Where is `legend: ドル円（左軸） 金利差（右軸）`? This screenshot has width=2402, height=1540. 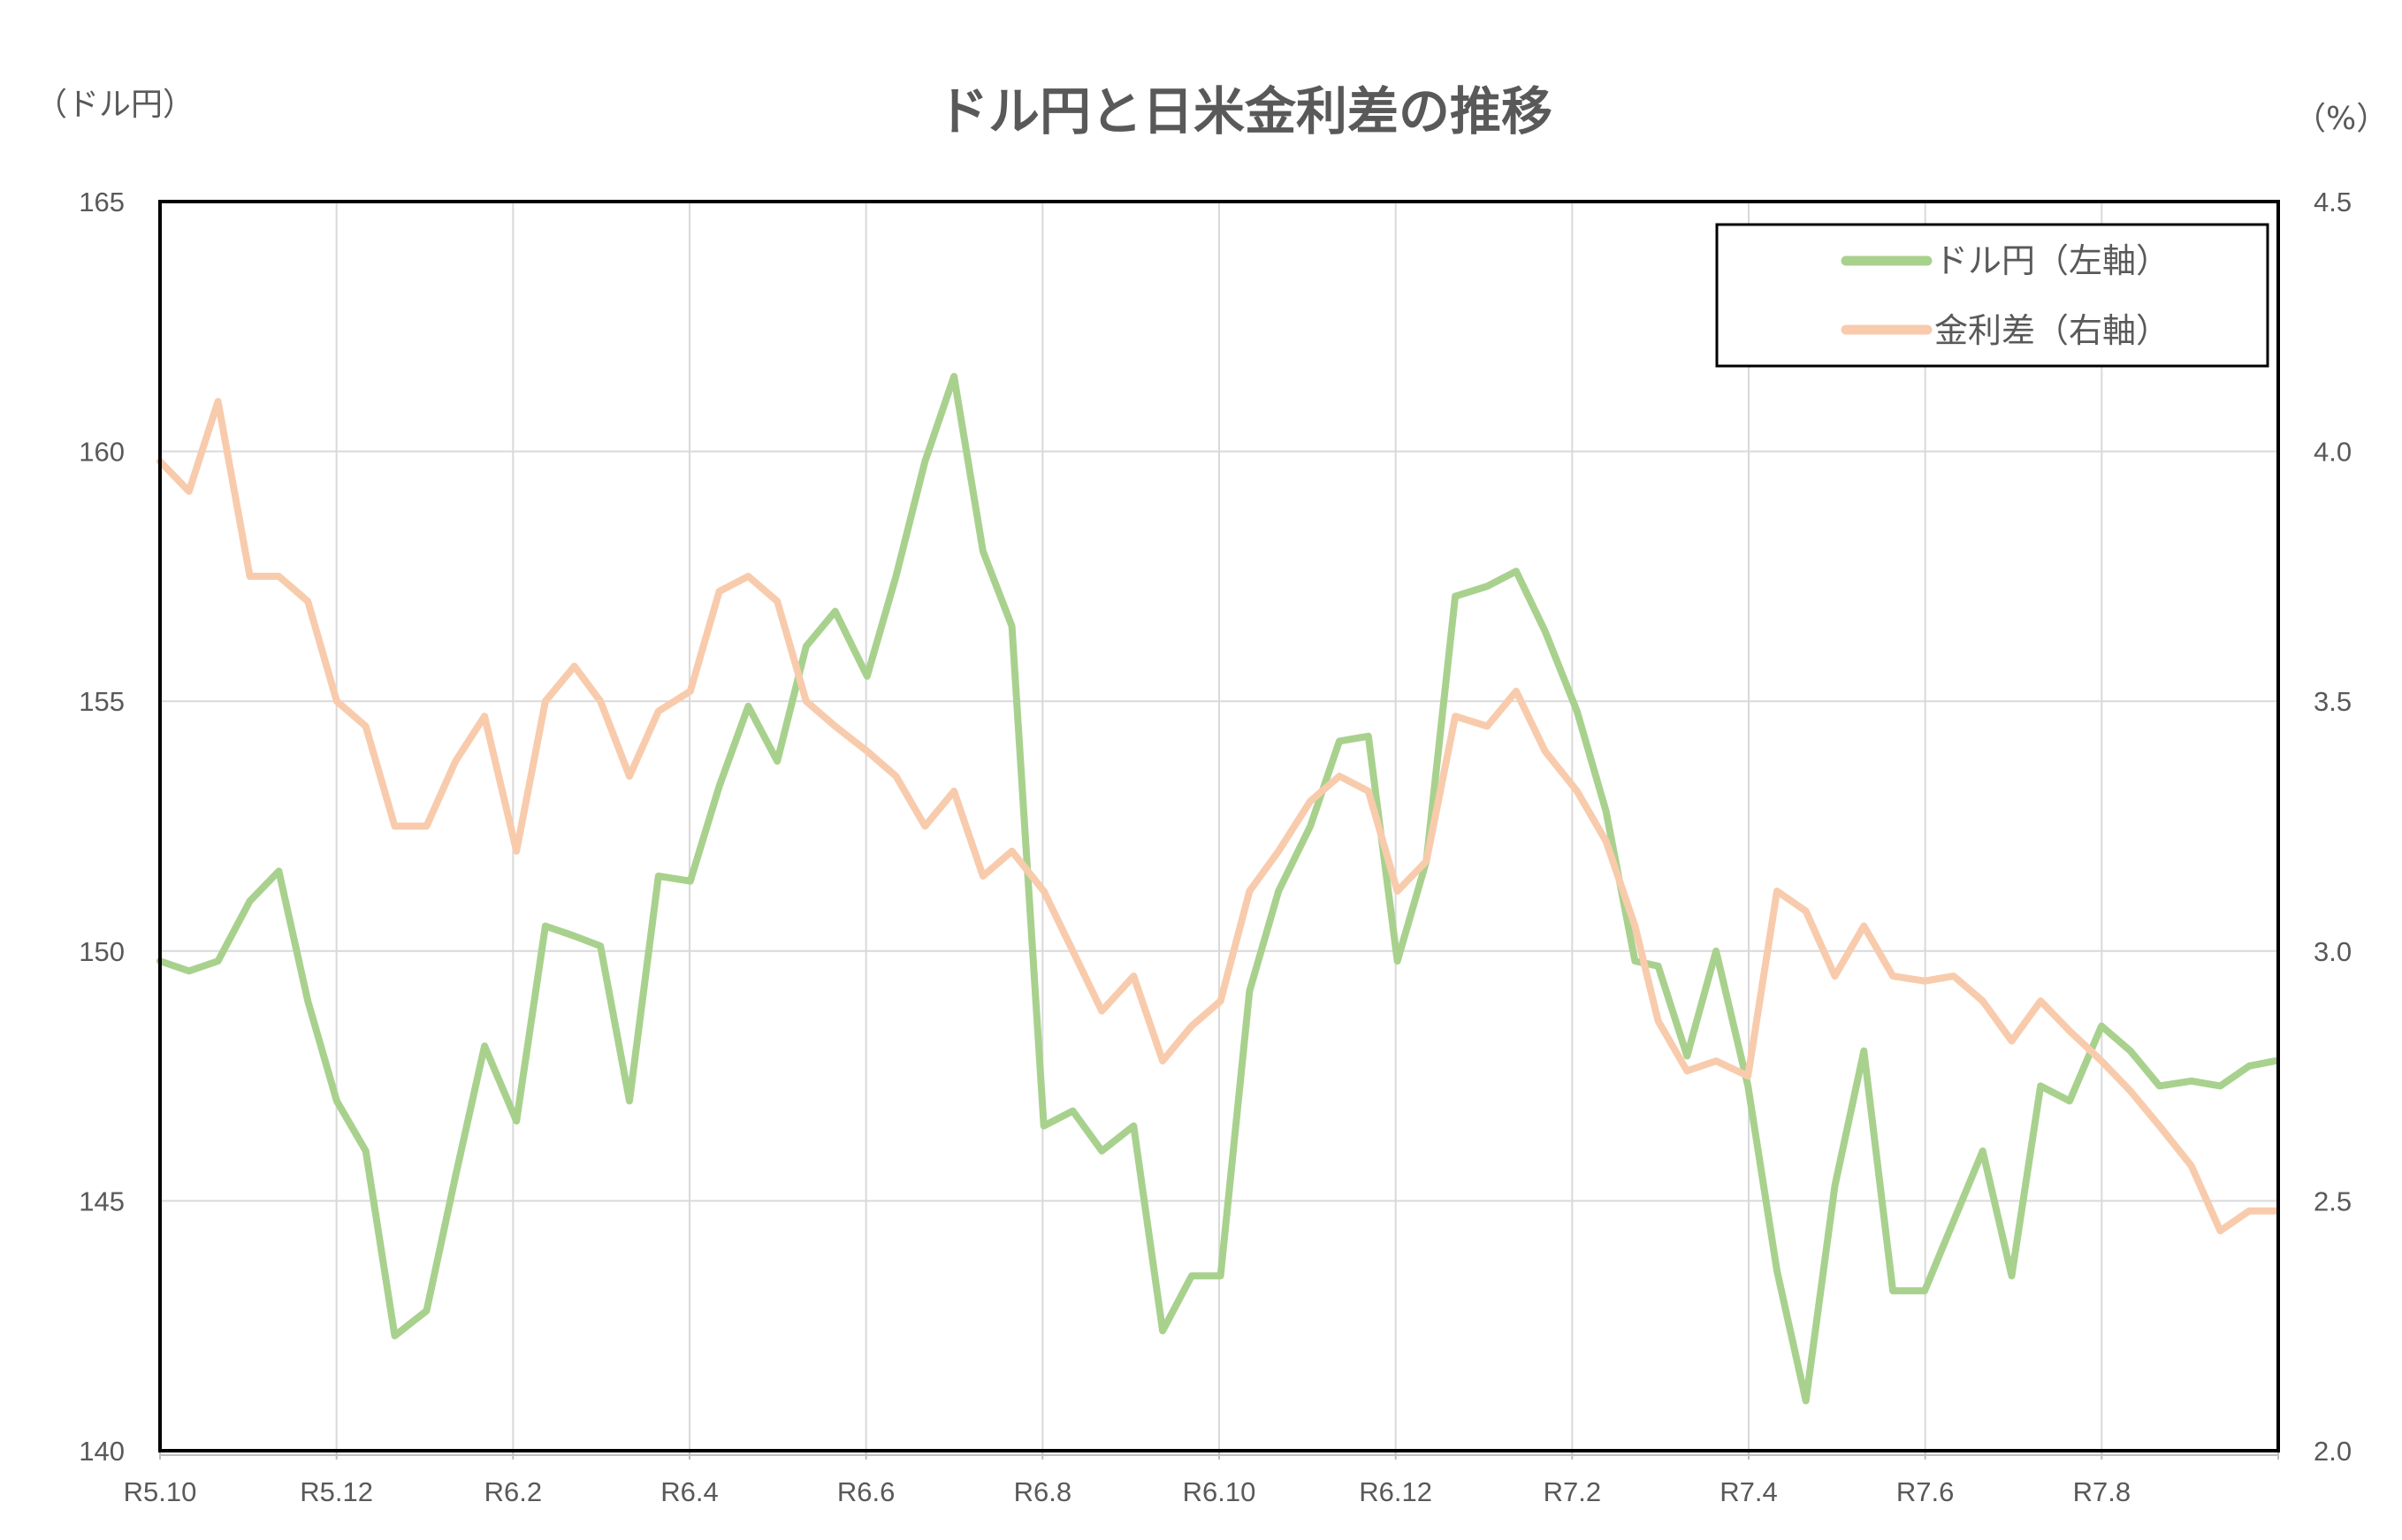
legend: ドル円（左軸） 金利差（右軸） is located at coordinates (1992, 296).